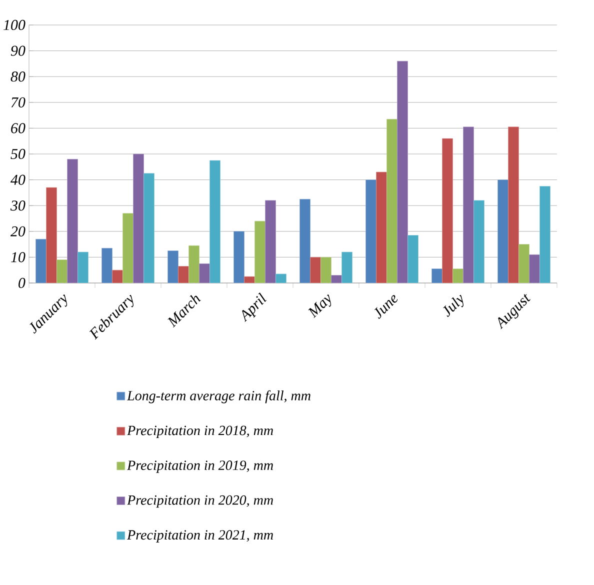 The image size is (594, 585). Describe the element at coordinates (18, 102) in the screenshot. I see `y-tick-label: 70` at that location.